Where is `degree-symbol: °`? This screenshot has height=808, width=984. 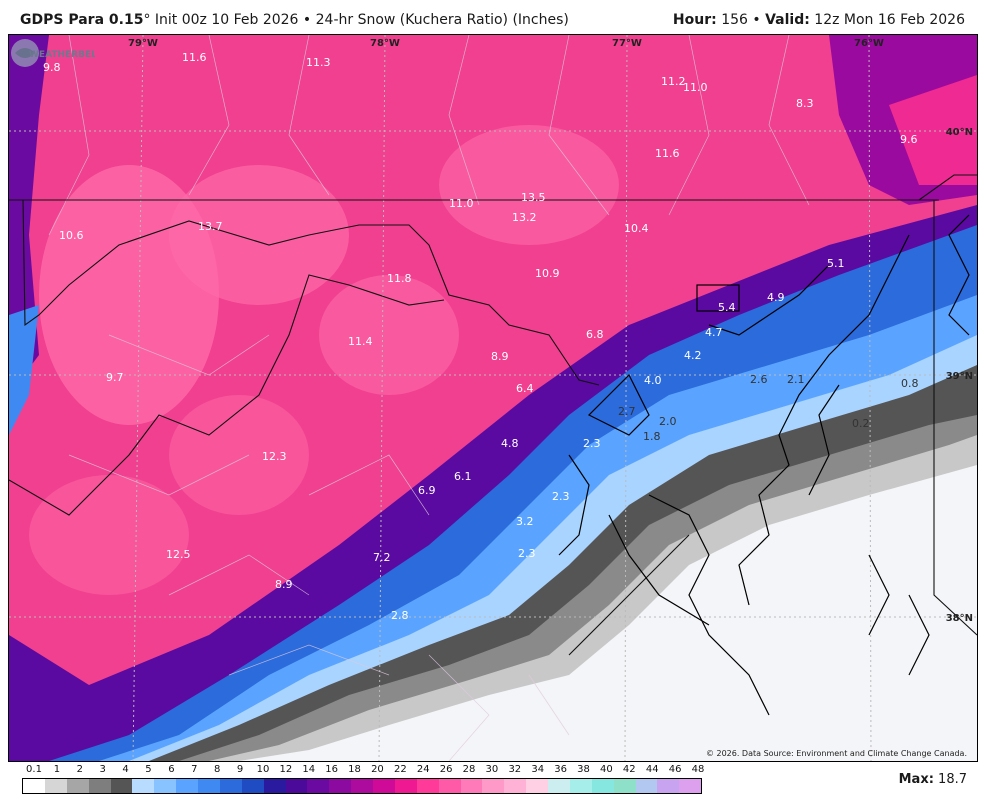
degree-symbol: ° is located at coordinates (147, 20).